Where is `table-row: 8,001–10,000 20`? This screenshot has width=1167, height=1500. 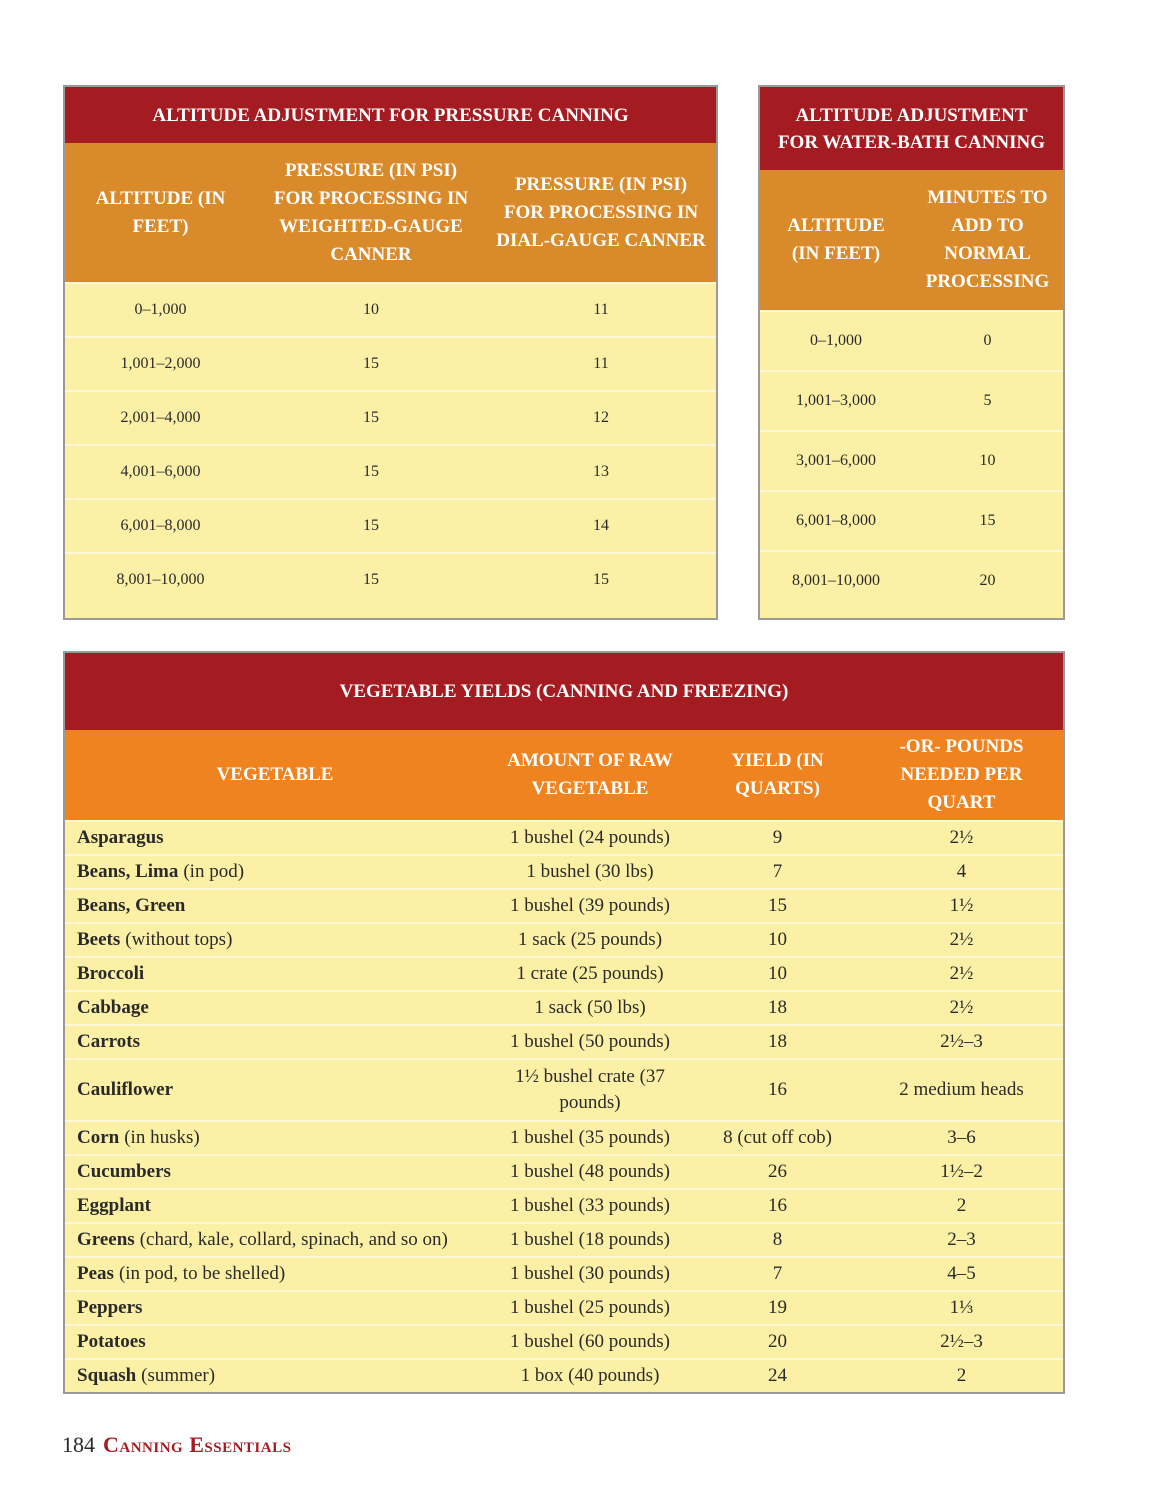
table-row: 8,001–10,000 20 is located at coordinates (911, 580).